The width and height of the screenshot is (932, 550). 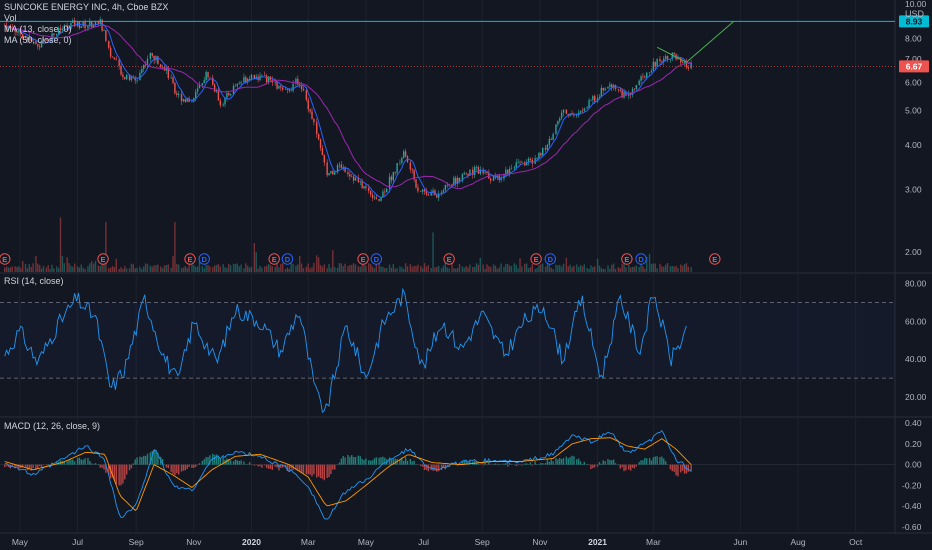 What do you see at coordinates (86, 29) in the screenshot?
I see `ma-fast-label: MA (13, close, 0)` at bounding box center [86, 29].